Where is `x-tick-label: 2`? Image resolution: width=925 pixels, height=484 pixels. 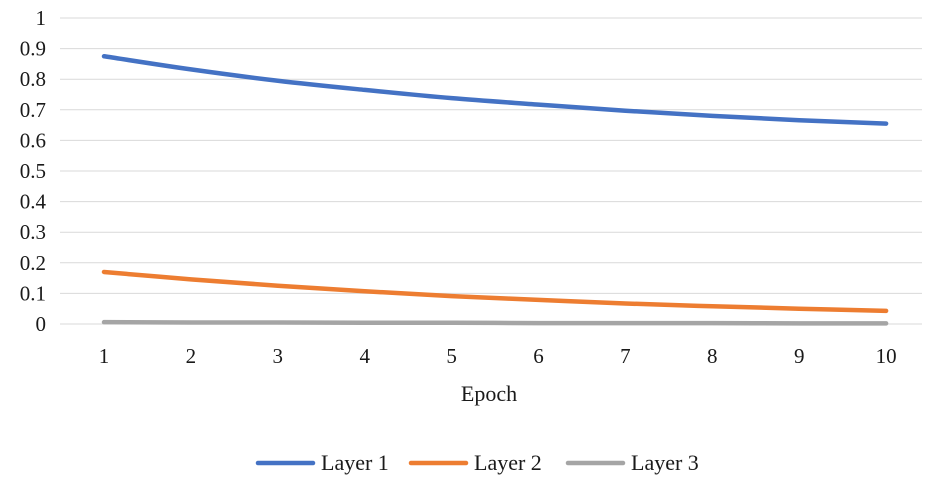 x-tick-label: 2 is located at coordinates (191, 356).